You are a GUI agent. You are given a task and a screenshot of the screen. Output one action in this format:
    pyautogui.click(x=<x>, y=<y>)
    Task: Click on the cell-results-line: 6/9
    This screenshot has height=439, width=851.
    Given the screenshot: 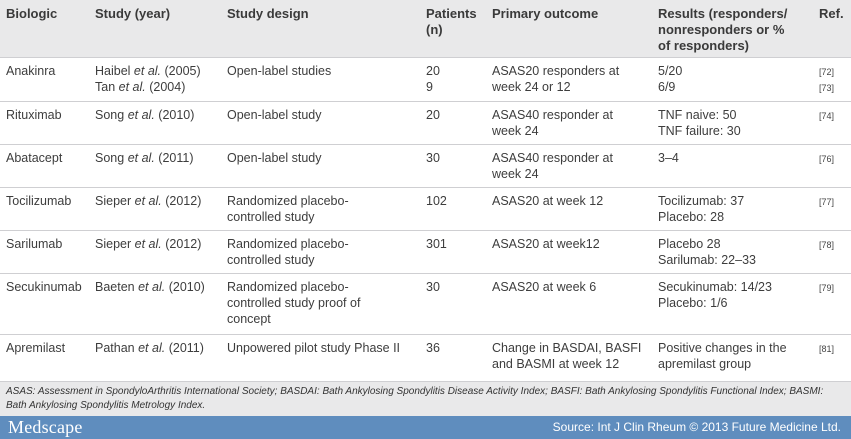 What is the action you would take?
    pyautogui.click(x=667, y=86)
    